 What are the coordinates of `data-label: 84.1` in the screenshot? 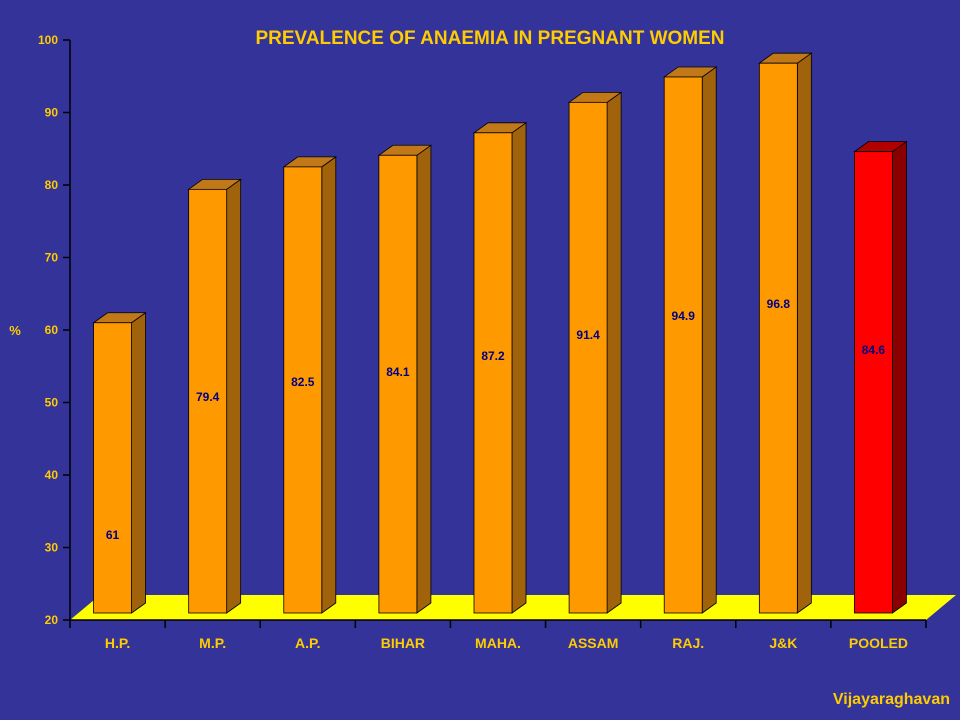 It's located at (398, 372).